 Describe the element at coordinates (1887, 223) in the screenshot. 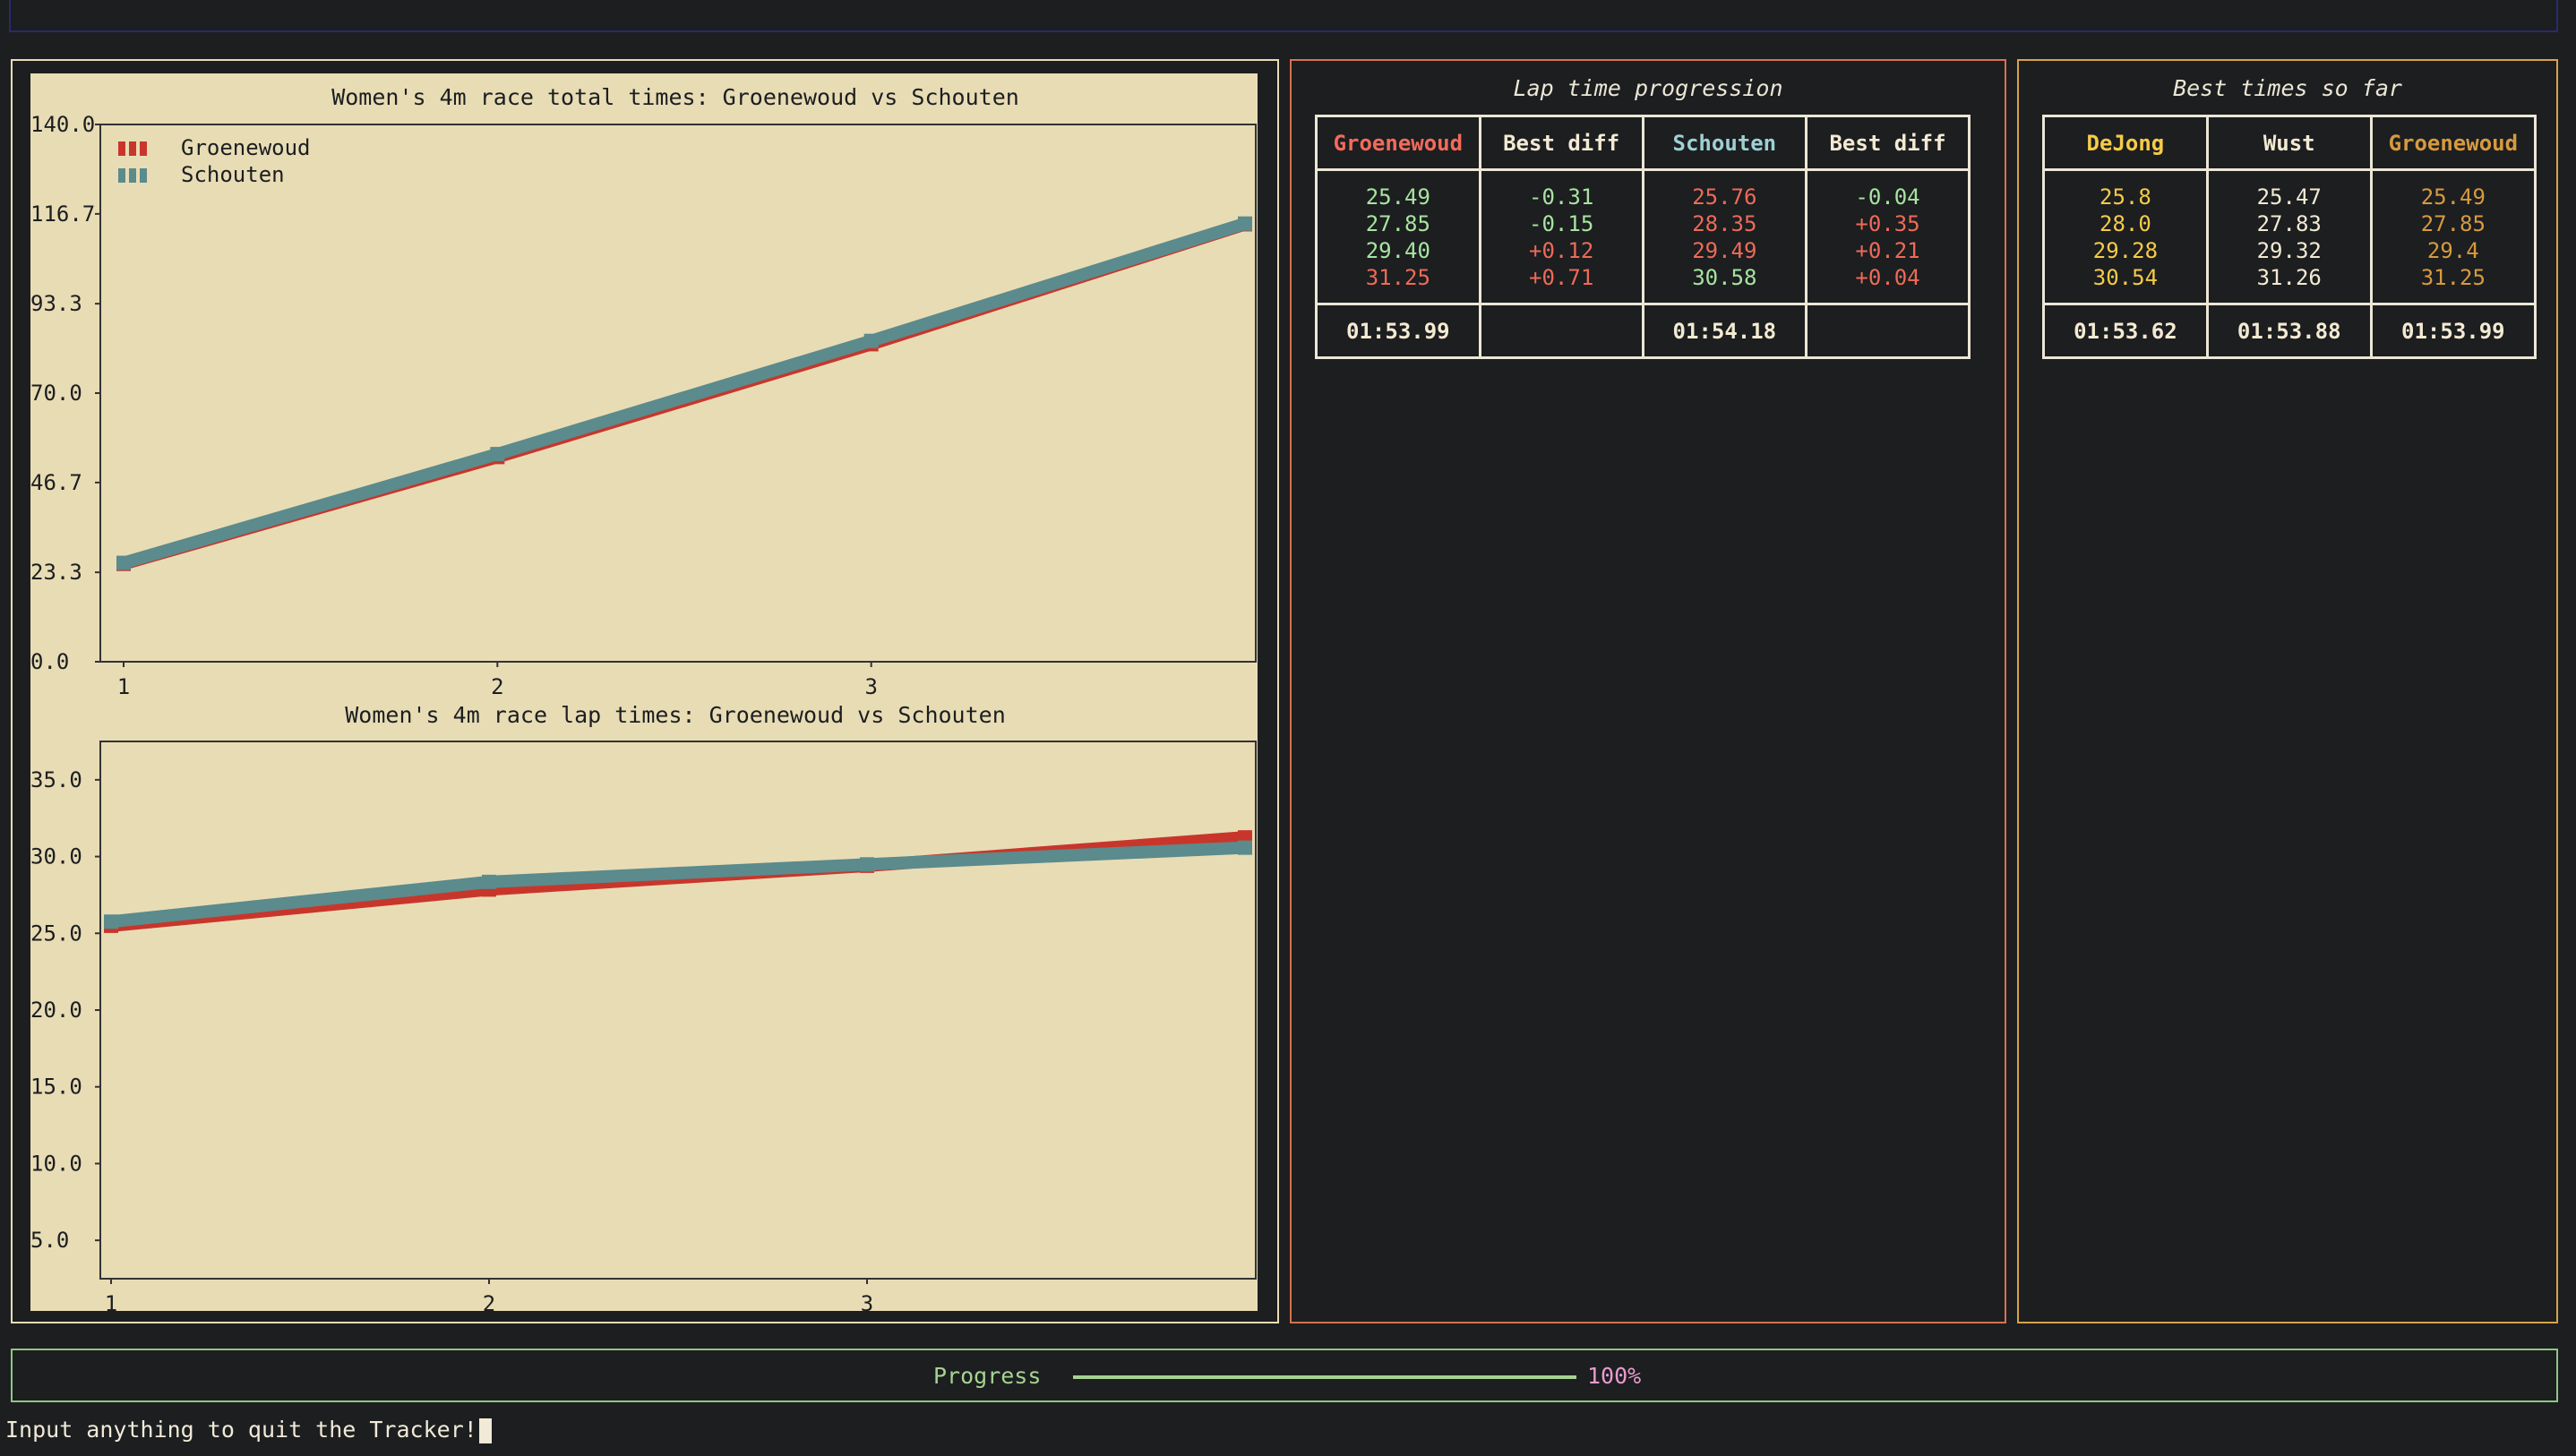

I see `diff-value: +0.35` at that location.